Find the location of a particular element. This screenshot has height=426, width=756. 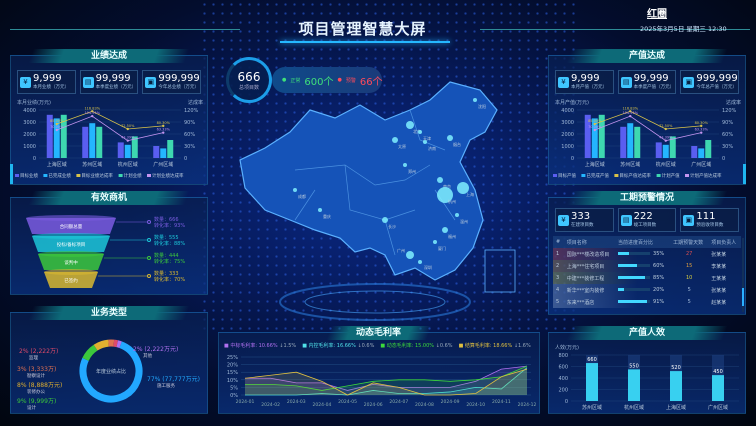

data-label: 660 is located at coordinates (592, 360).